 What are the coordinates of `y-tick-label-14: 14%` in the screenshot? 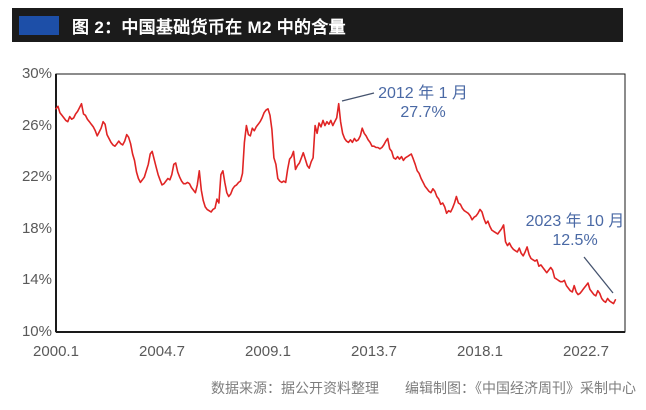 It's located at (36, 279).